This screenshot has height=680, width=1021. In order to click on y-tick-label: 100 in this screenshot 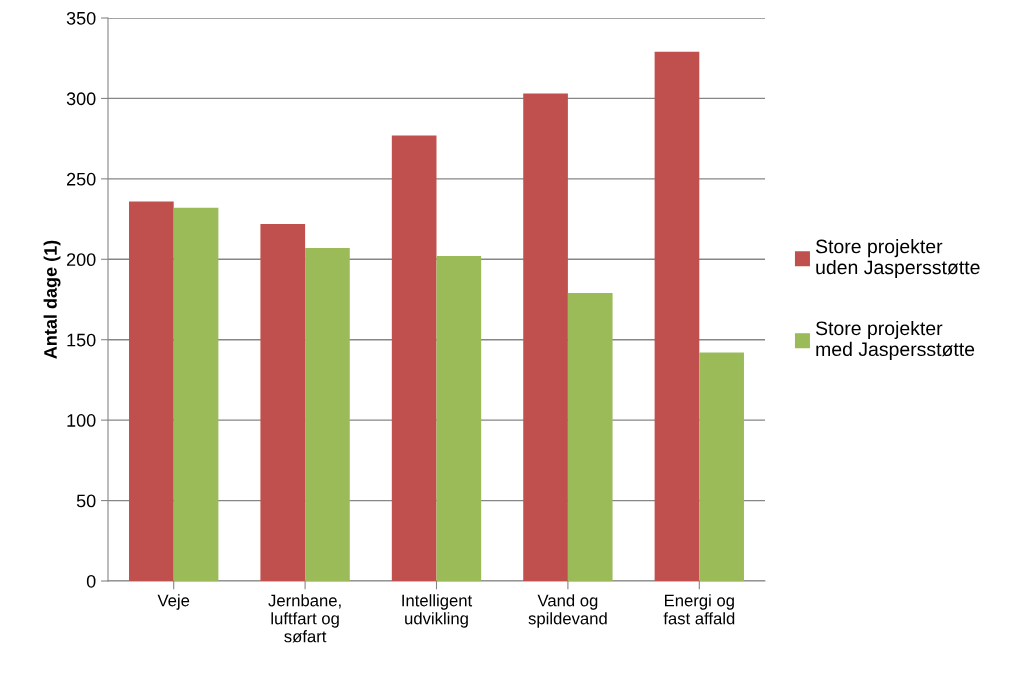, I will do `click(81, 420)`.